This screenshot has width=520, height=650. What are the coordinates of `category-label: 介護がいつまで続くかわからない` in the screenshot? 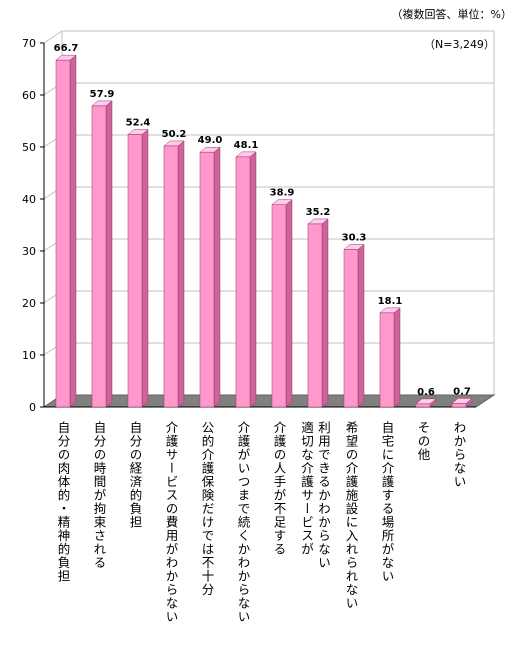 It's located at (243, 522).